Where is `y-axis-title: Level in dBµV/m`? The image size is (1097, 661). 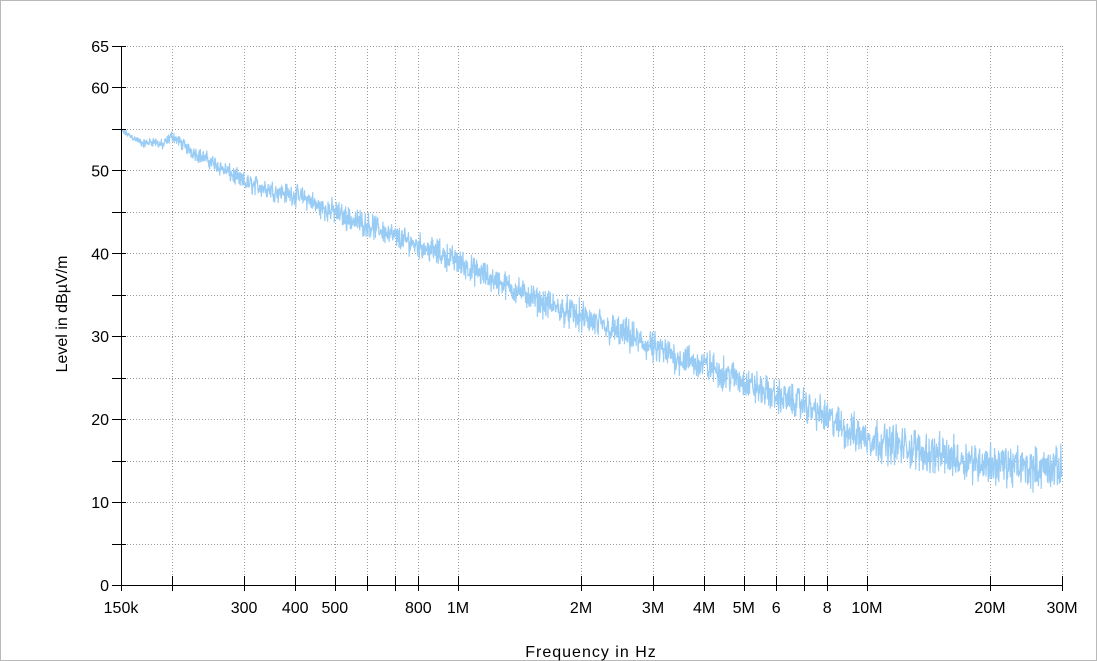 y-axis-title: Level in dBµV/m is located at coordinates (62, 314).